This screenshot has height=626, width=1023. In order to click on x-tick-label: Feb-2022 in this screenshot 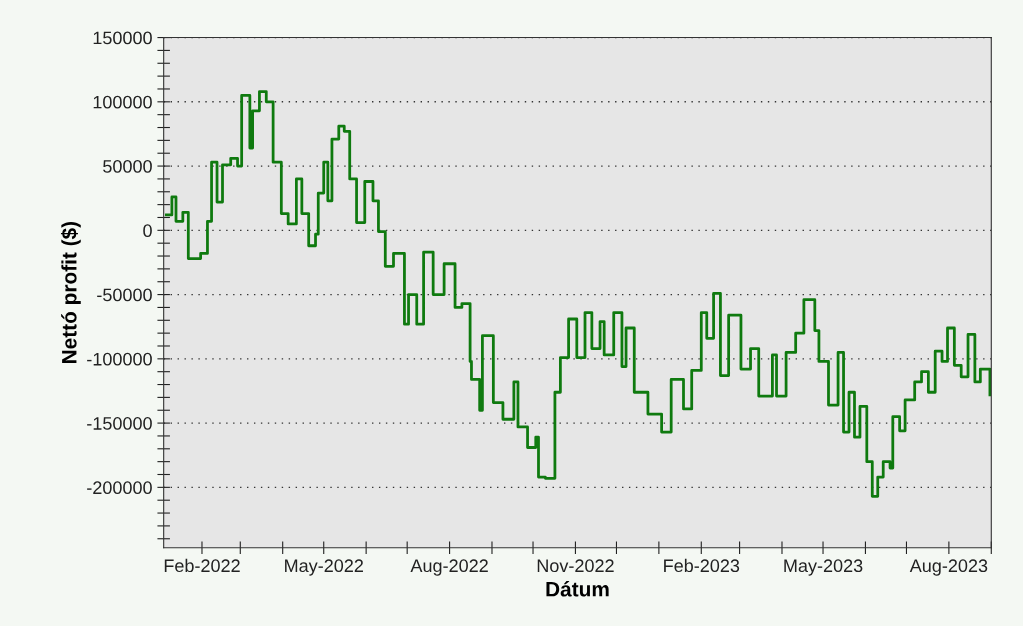, I will do `click(202, 565)`.